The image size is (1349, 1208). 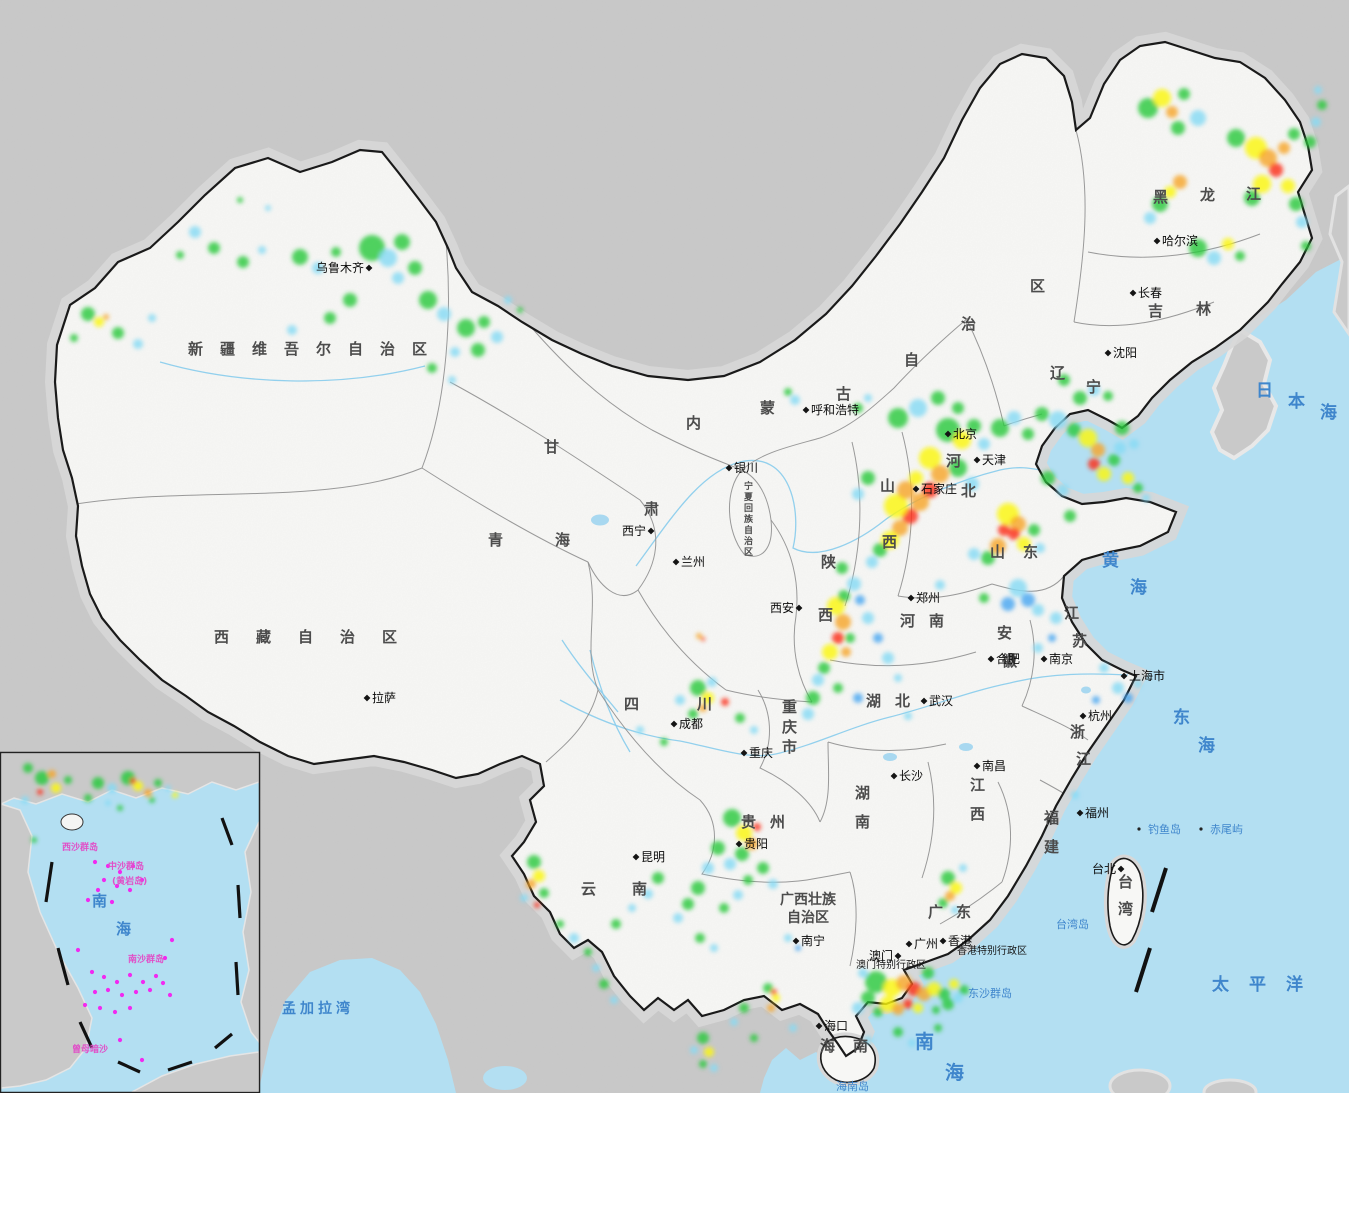 What do you see at coordinates (748, 508) in the screenshot?
I see `prov-label: 回` at bounding box center [748, 508].